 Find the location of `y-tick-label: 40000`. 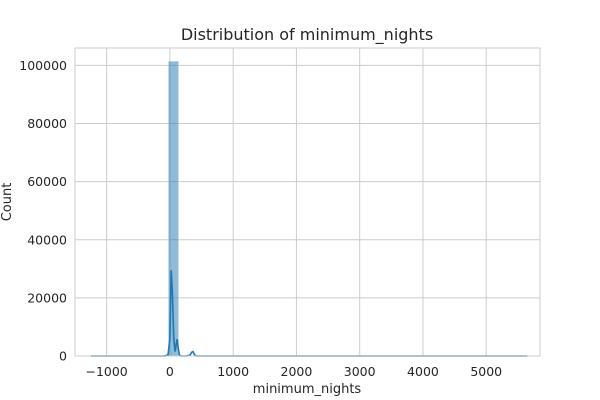

y-tick-label: 40000 is located at coordinates (47, 239).